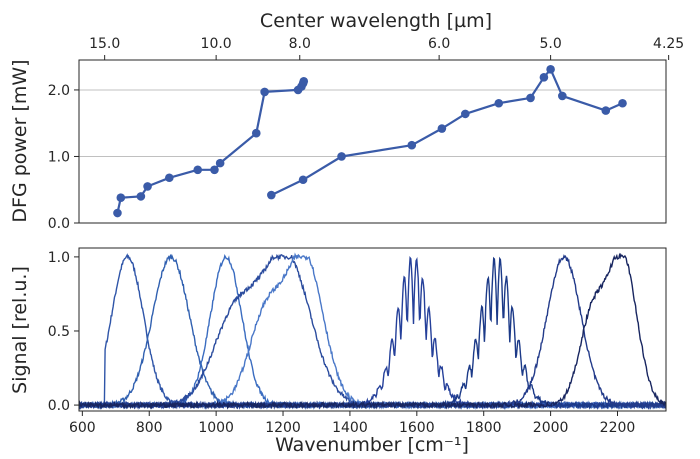 Image resolution: width=700 pixels, height=459 pixels. What do you see at coordinates (20, 330) in the screenshot?
I see `bottom-ylabel: Signal [rel.u.]` at bounding box center [20, 330].